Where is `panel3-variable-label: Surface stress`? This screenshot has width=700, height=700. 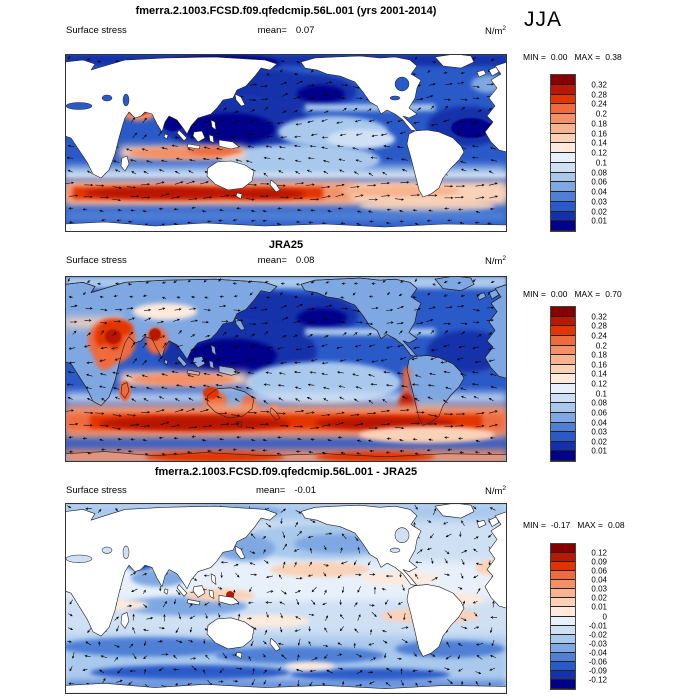 panel3-variable-label: Surface stress is located at coordinates (96, 490).